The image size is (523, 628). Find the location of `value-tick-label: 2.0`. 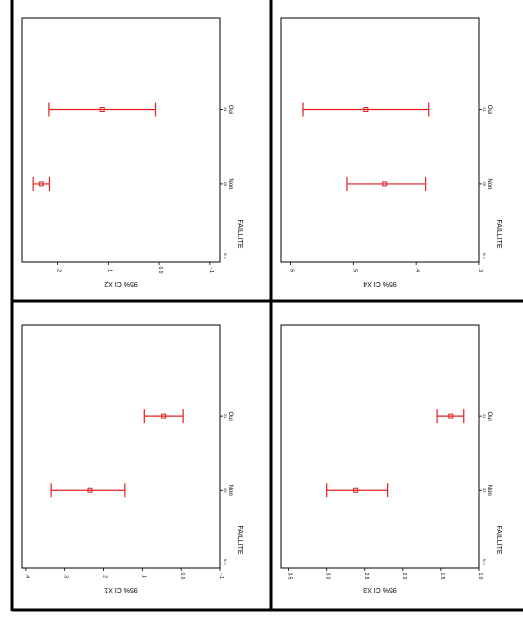

value-tick-label: 2.0 is located at coordinates (404, 576).